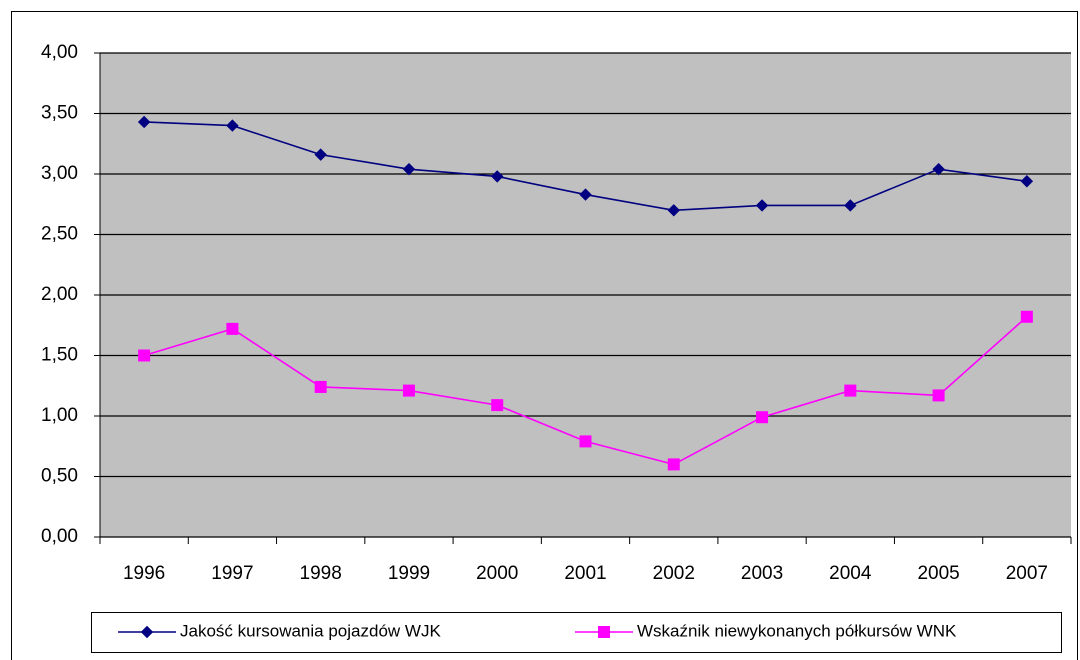  I want to click on x-tick-label: 1998, so click(321, 573).